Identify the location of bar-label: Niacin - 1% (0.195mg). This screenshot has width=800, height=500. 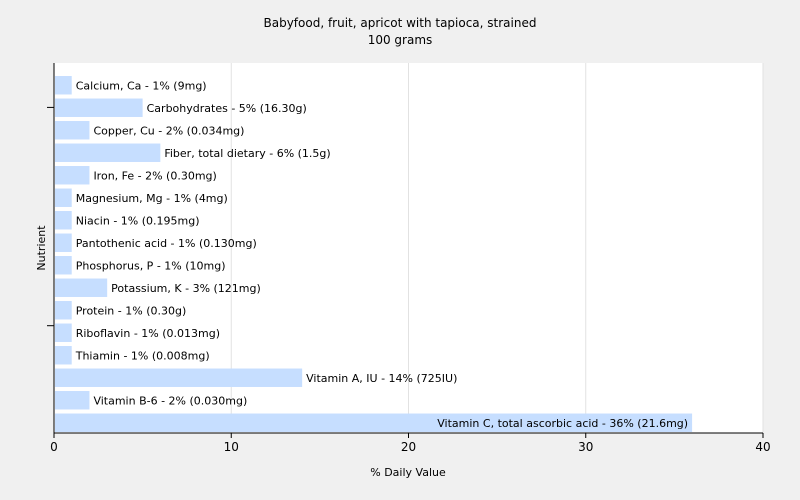
(138, 220).